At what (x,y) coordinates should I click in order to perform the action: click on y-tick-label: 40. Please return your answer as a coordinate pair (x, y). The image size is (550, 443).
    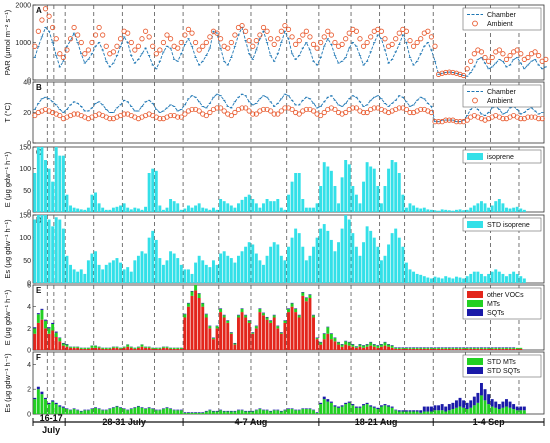
    Looking at the image, I should click on (27, 83).